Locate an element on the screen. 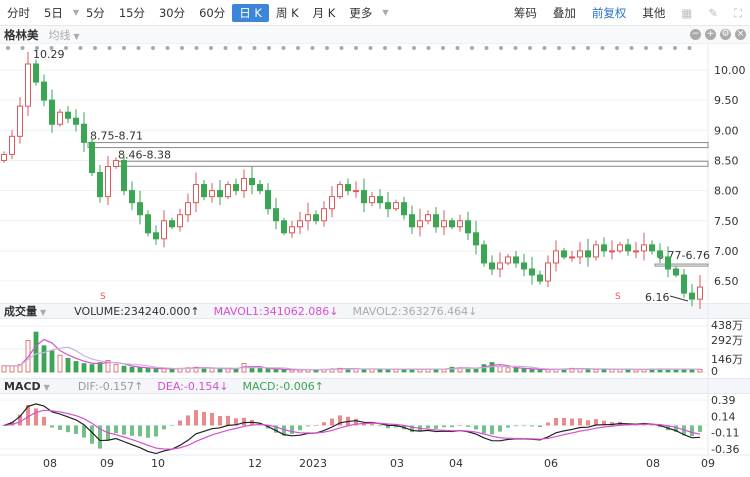  tab-period-7: 周 K is located at coordinates (287, 12).